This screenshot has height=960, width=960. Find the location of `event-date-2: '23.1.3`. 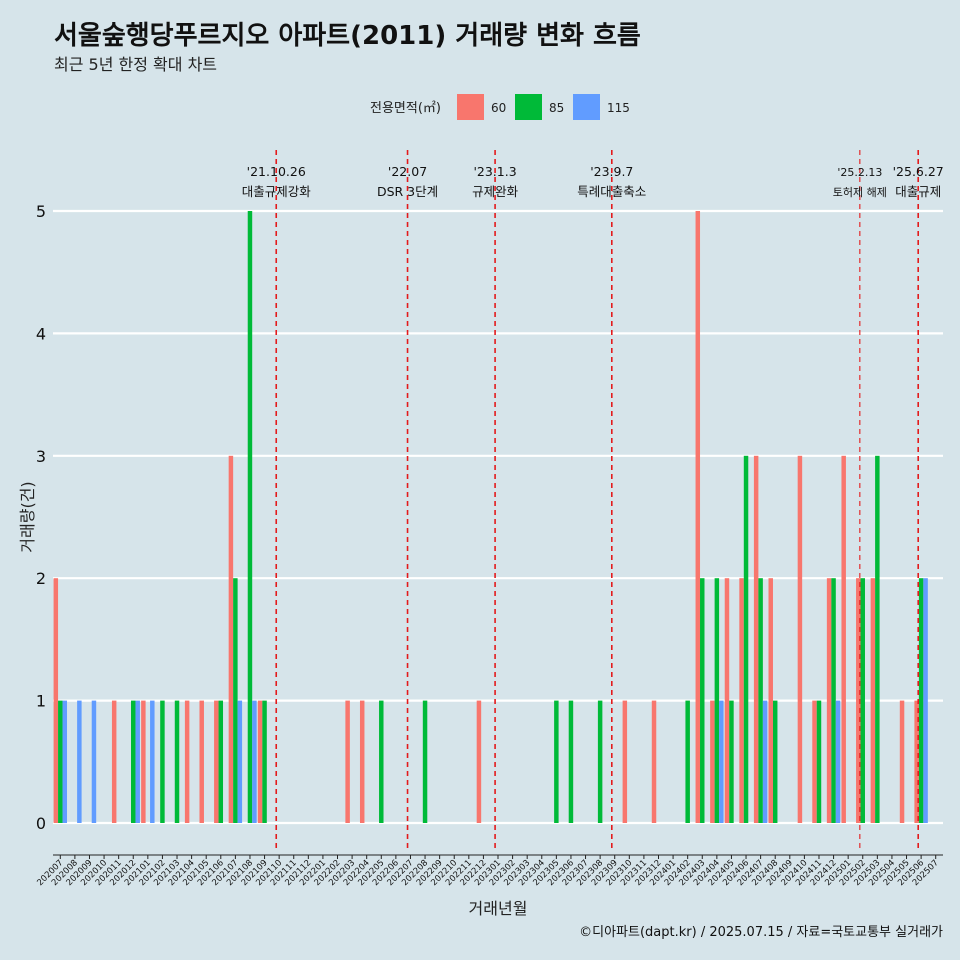

event-date-2: '23.1.3 is located at coordinates (494, 171).